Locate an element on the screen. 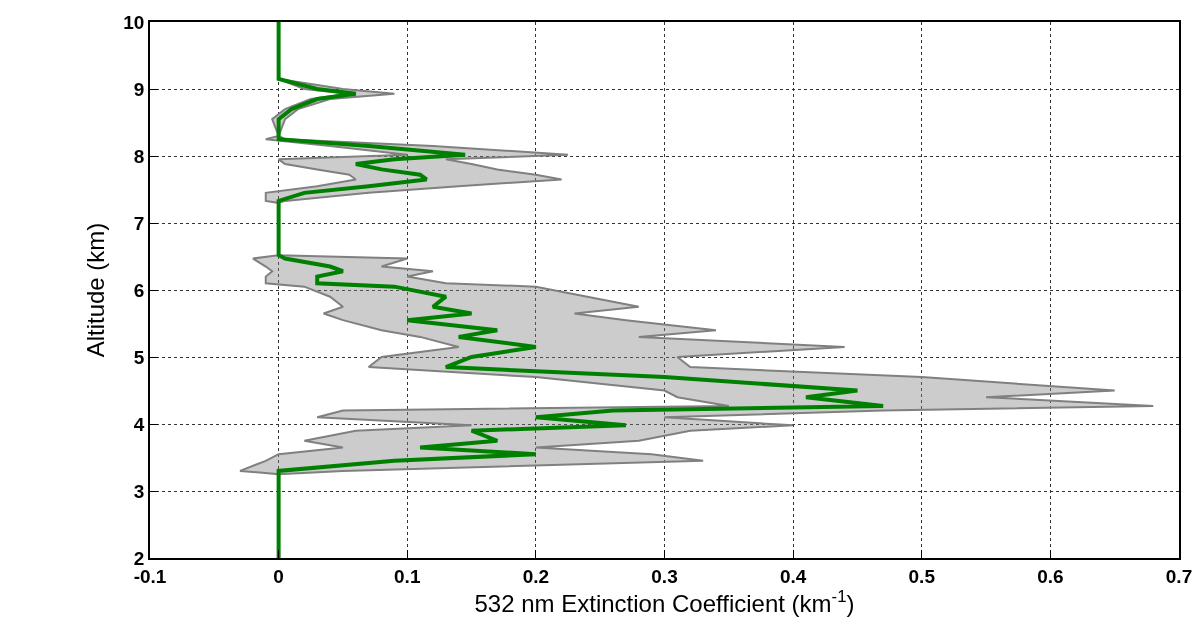  y-tick-label: 5 is located at coordinates (139, 357).